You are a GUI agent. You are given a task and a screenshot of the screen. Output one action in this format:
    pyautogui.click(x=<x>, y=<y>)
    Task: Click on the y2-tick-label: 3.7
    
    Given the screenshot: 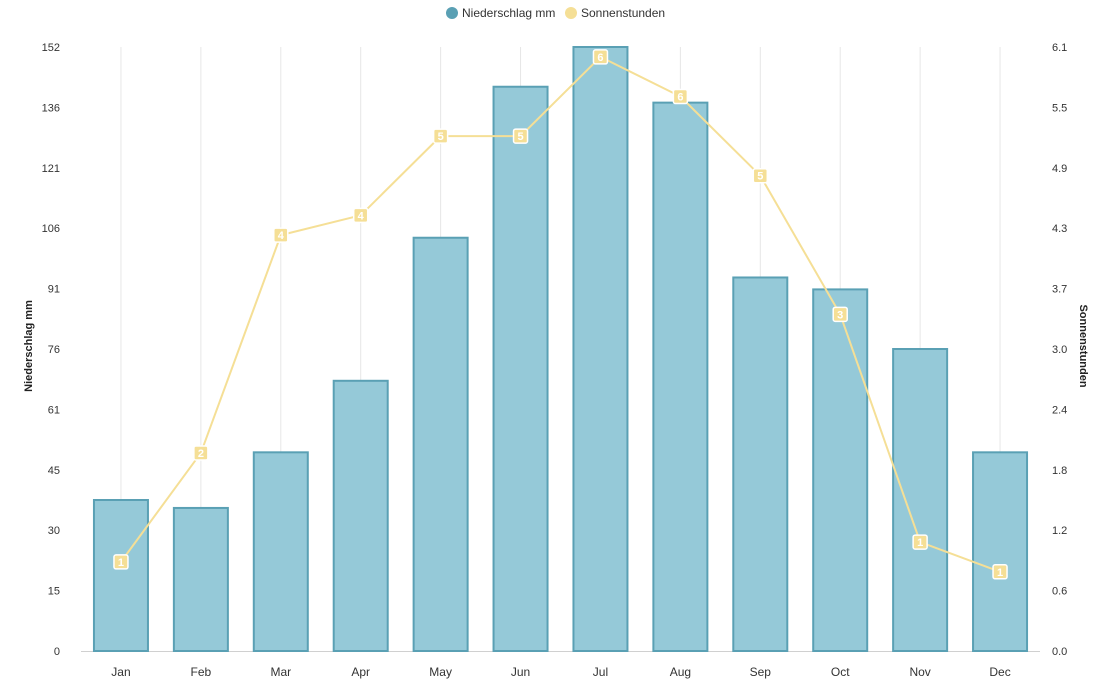 What is the action you would take?
    pyautogui.click(x=1059, y=290)
    